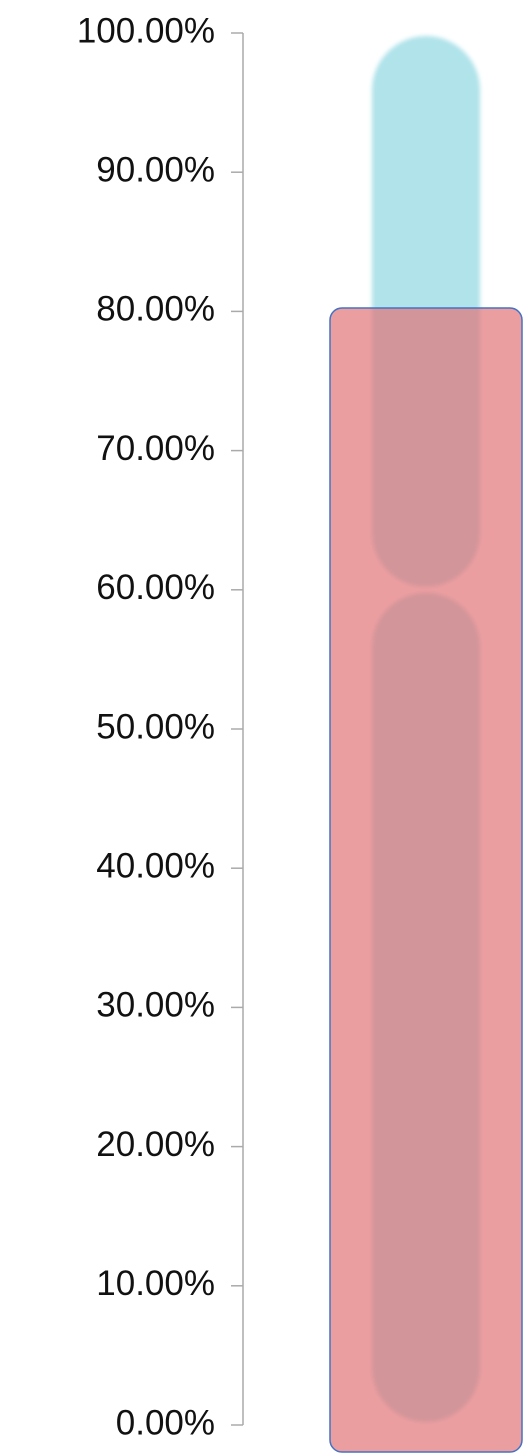 The width and height of the screenshot is (524, 1456). I want to click on y-tick-label: 0.00%, so click(165, 1422).